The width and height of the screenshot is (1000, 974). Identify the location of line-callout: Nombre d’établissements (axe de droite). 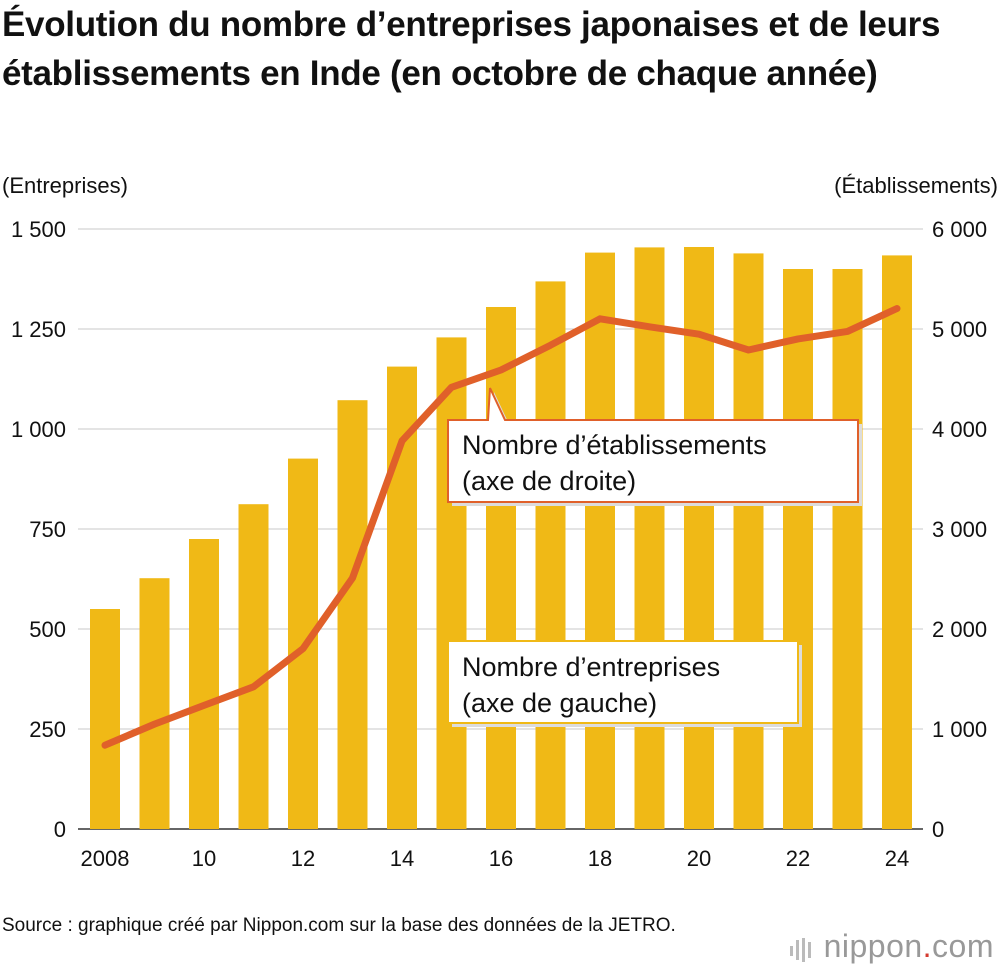
(654, 446).